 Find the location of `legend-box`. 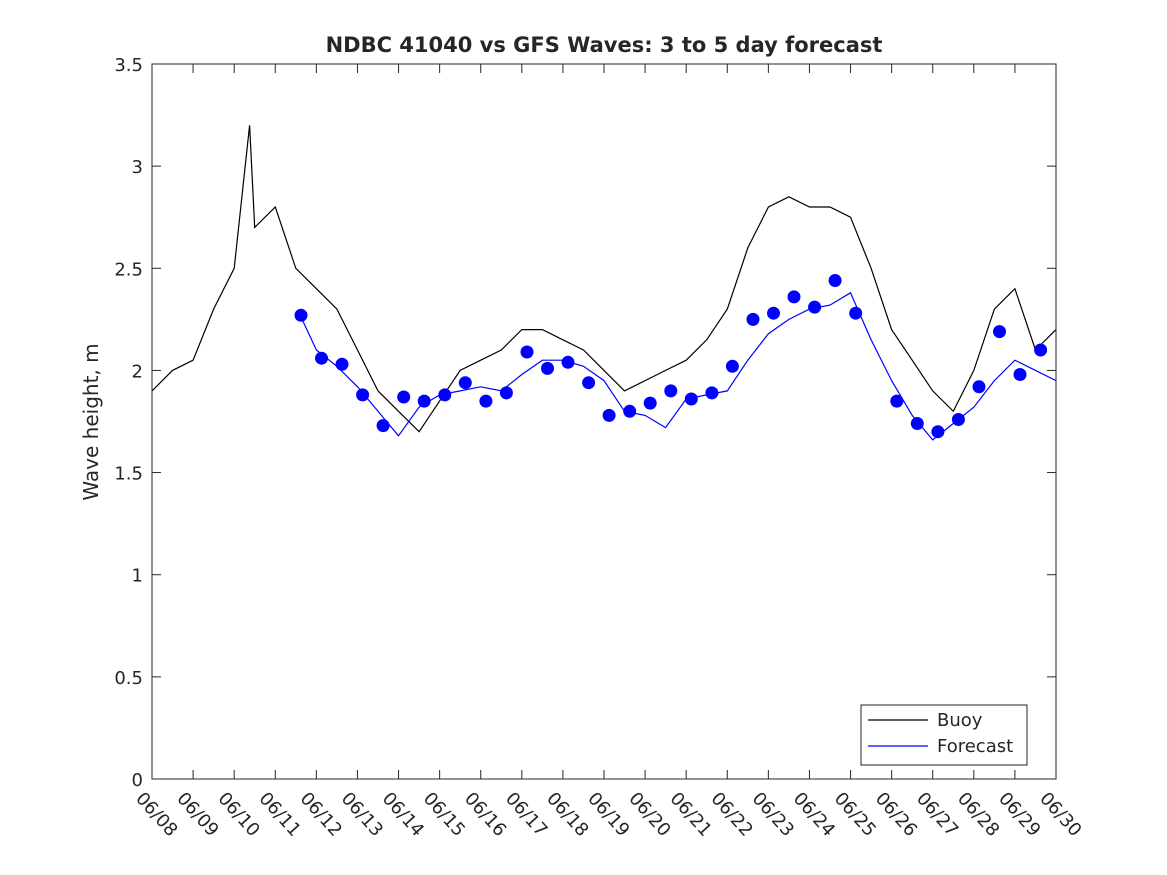

legend-box is located at coordinates (944, 735).